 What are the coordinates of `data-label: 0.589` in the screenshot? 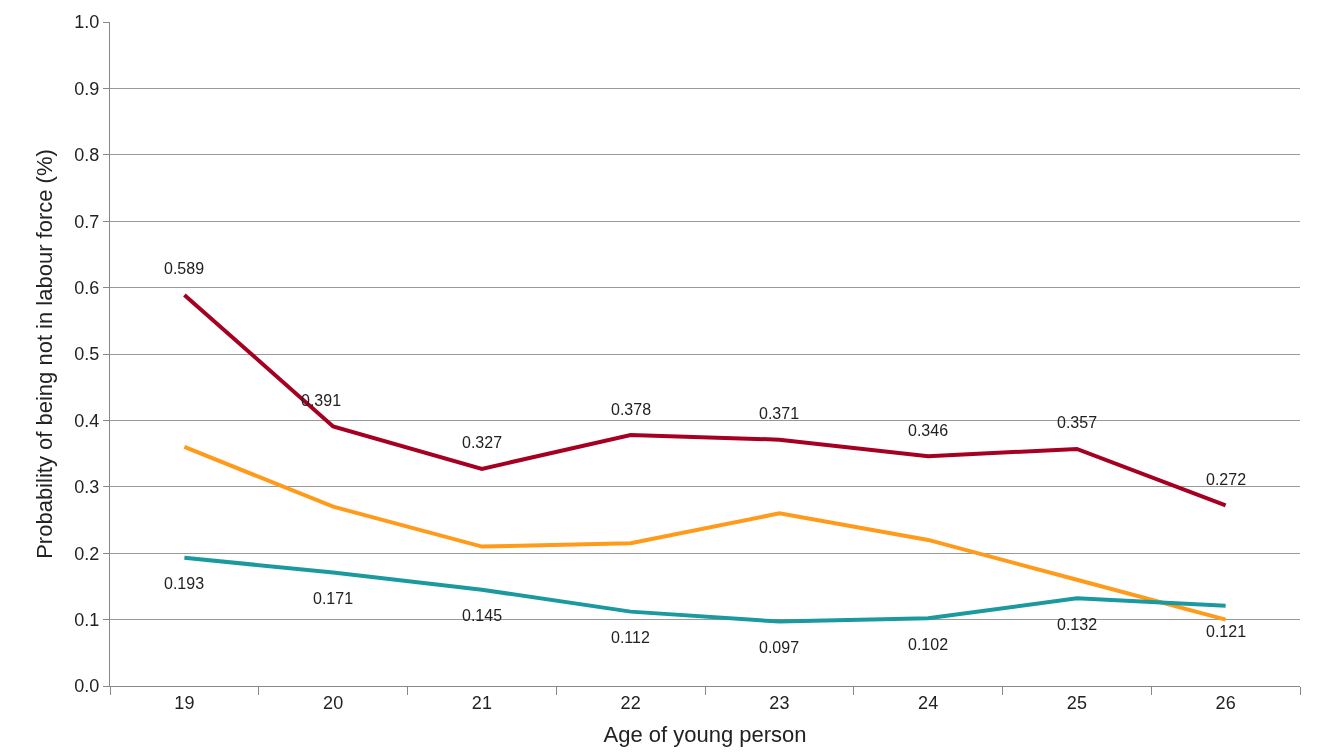 It's located at (184, 268).